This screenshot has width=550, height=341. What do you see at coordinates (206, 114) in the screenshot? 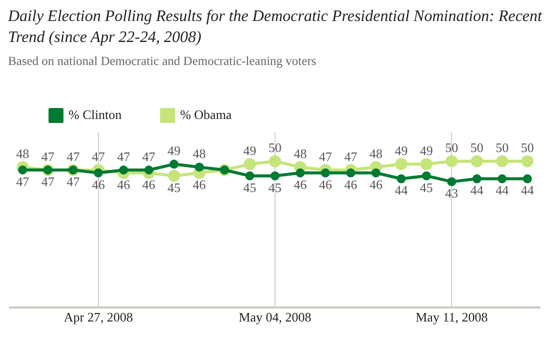
I see `legend-label: % Obama` at bounding box center [206, 114].